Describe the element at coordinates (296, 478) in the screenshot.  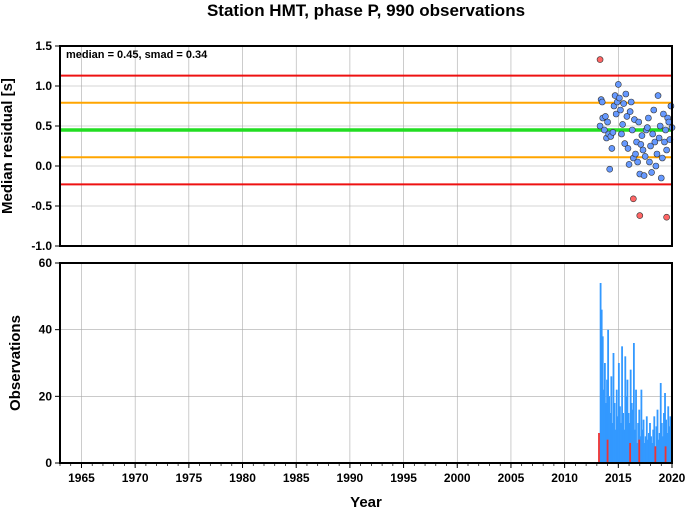
I see `year-tick-label: 1985` at that location.